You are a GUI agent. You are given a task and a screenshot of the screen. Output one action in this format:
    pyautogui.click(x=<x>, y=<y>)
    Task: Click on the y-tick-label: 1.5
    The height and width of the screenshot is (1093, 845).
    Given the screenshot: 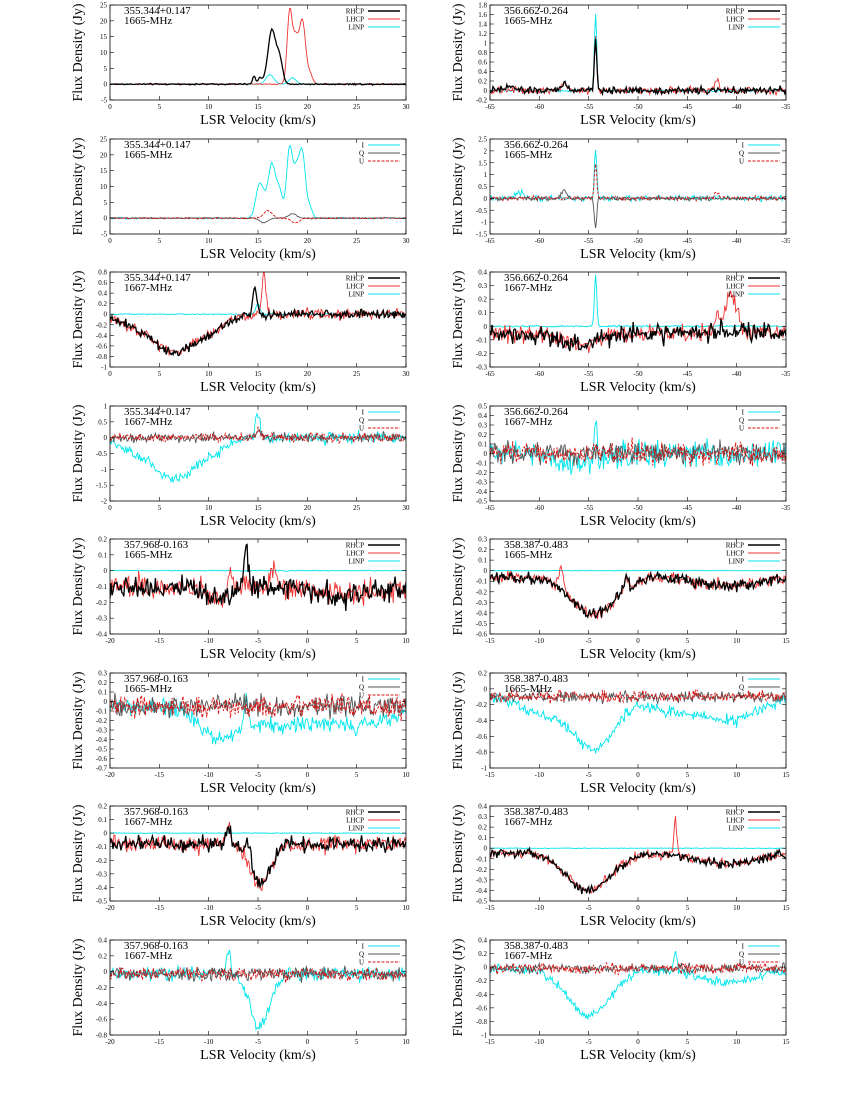 What is the action you would take?
    pyautogui.click(x=482, y=163)
    